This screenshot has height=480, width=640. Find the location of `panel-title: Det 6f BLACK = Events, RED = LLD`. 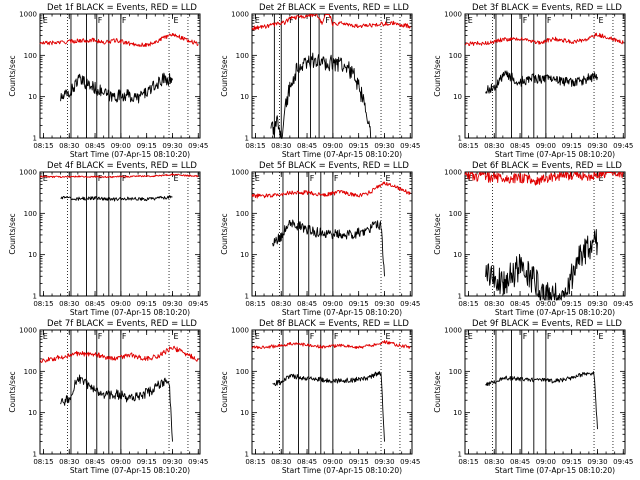

panel-title: Det 6f BLACK = Events, RED = LLD is located at coordinates (547, 166).